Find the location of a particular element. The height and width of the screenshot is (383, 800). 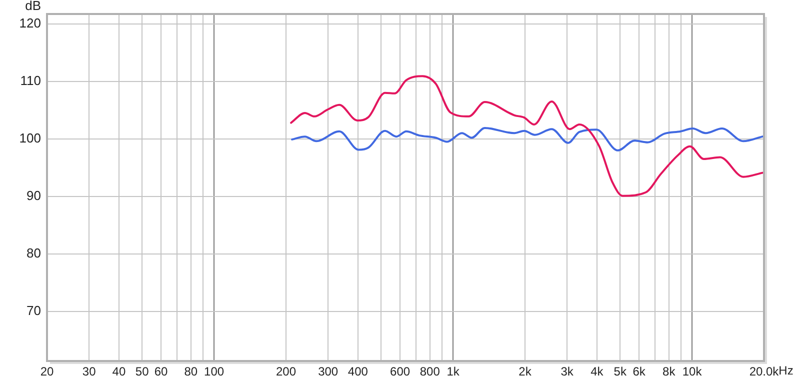

x-tick-label: 300 is located at coordinates (328, 371).